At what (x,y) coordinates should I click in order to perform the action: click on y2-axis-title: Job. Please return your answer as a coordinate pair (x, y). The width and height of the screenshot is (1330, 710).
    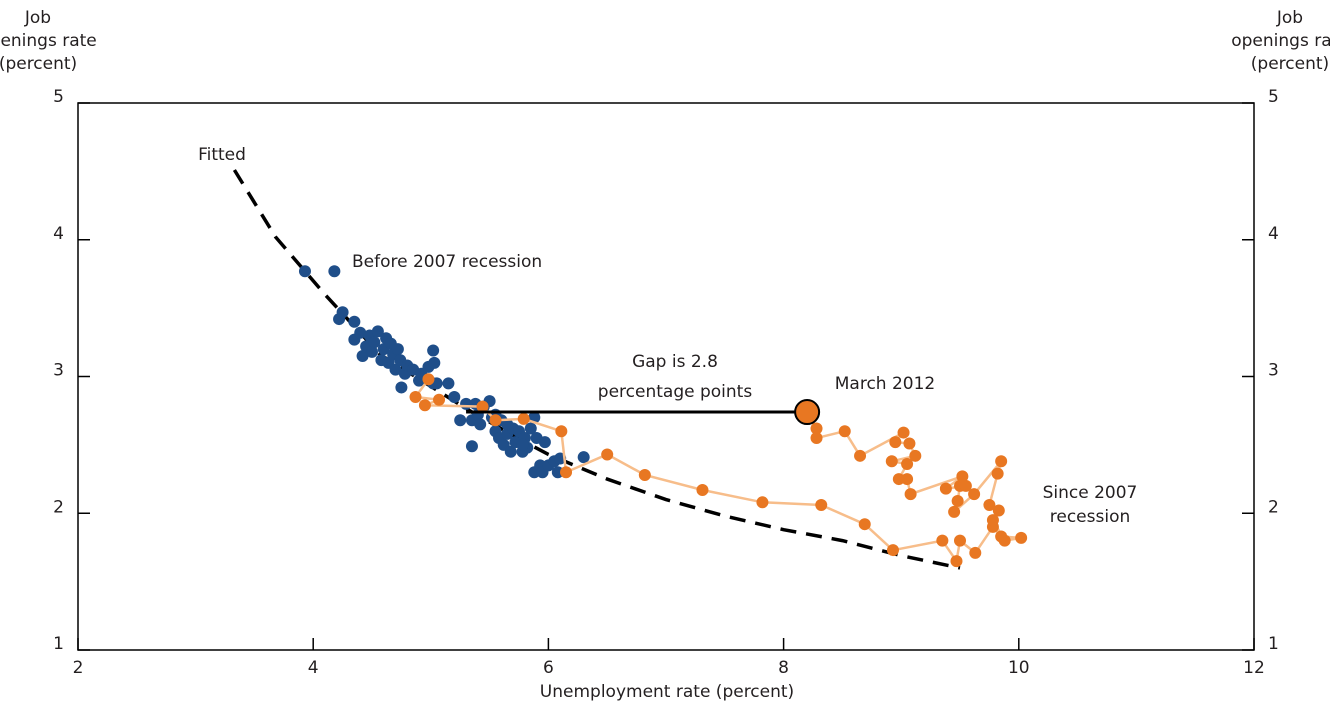
    Looking at the image, I should click on (1289, 18).